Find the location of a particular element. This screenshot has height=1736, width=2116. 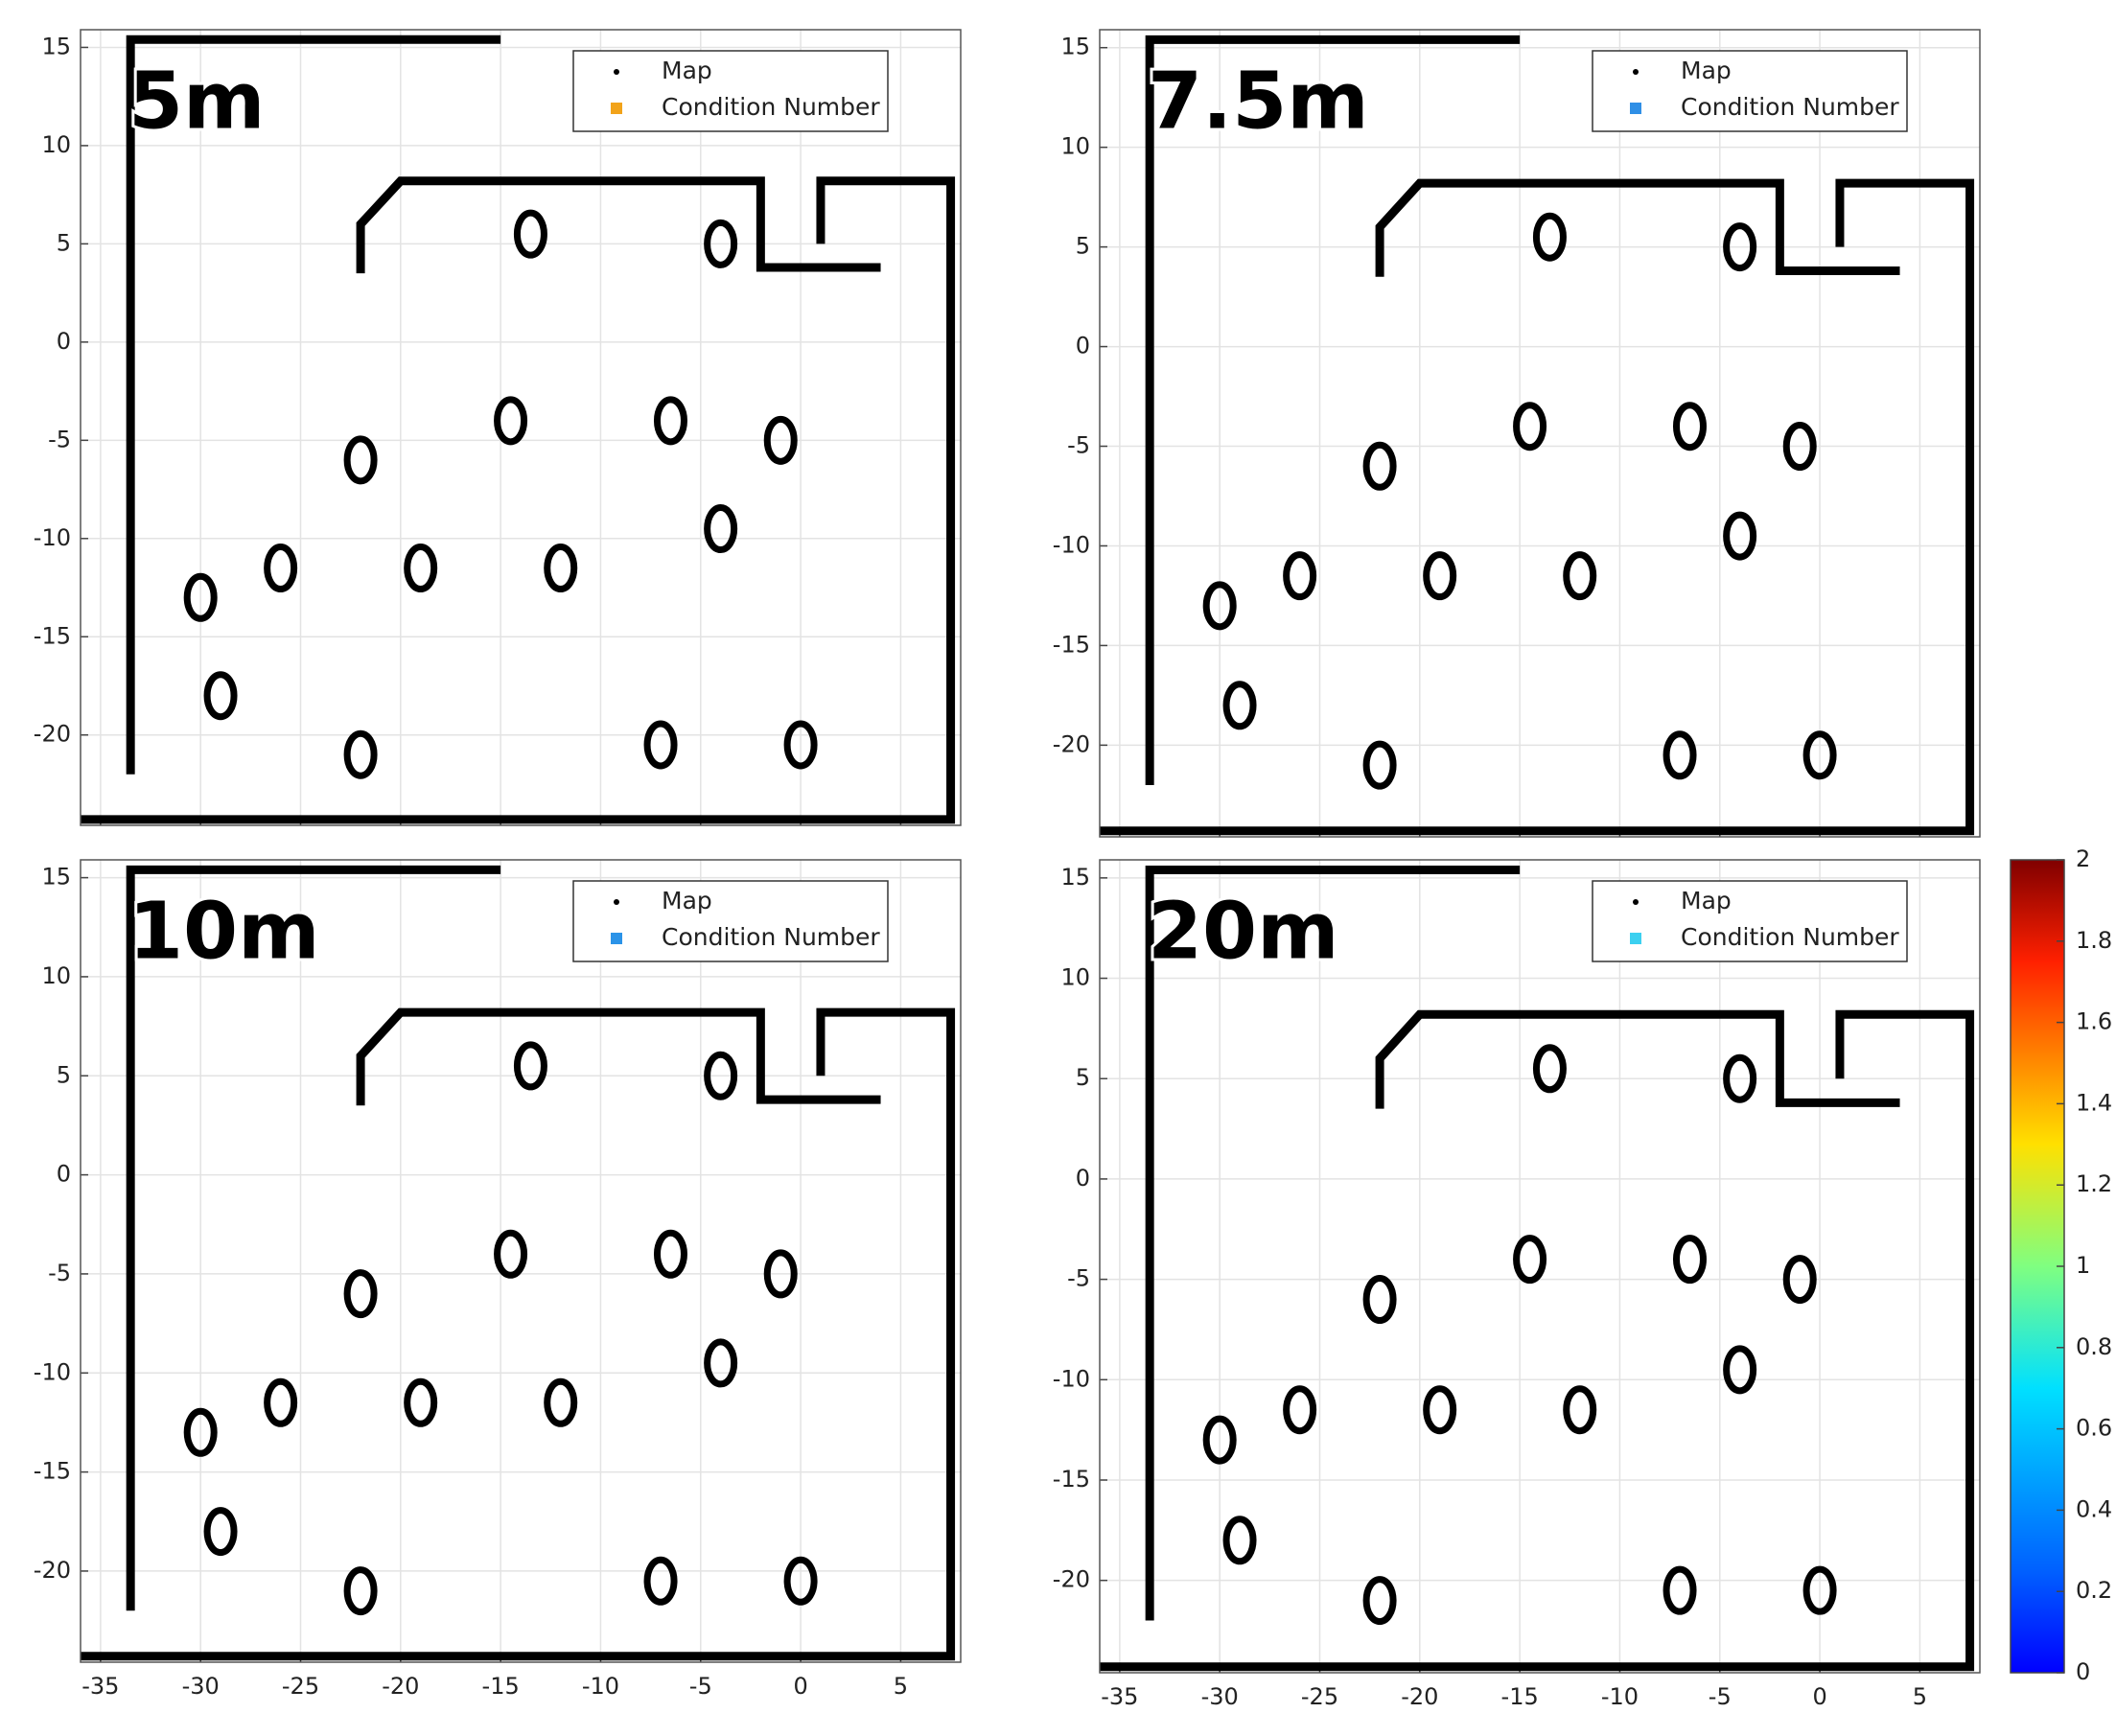

x-tick-label: 0 is located at coordinates (1819, 1697).